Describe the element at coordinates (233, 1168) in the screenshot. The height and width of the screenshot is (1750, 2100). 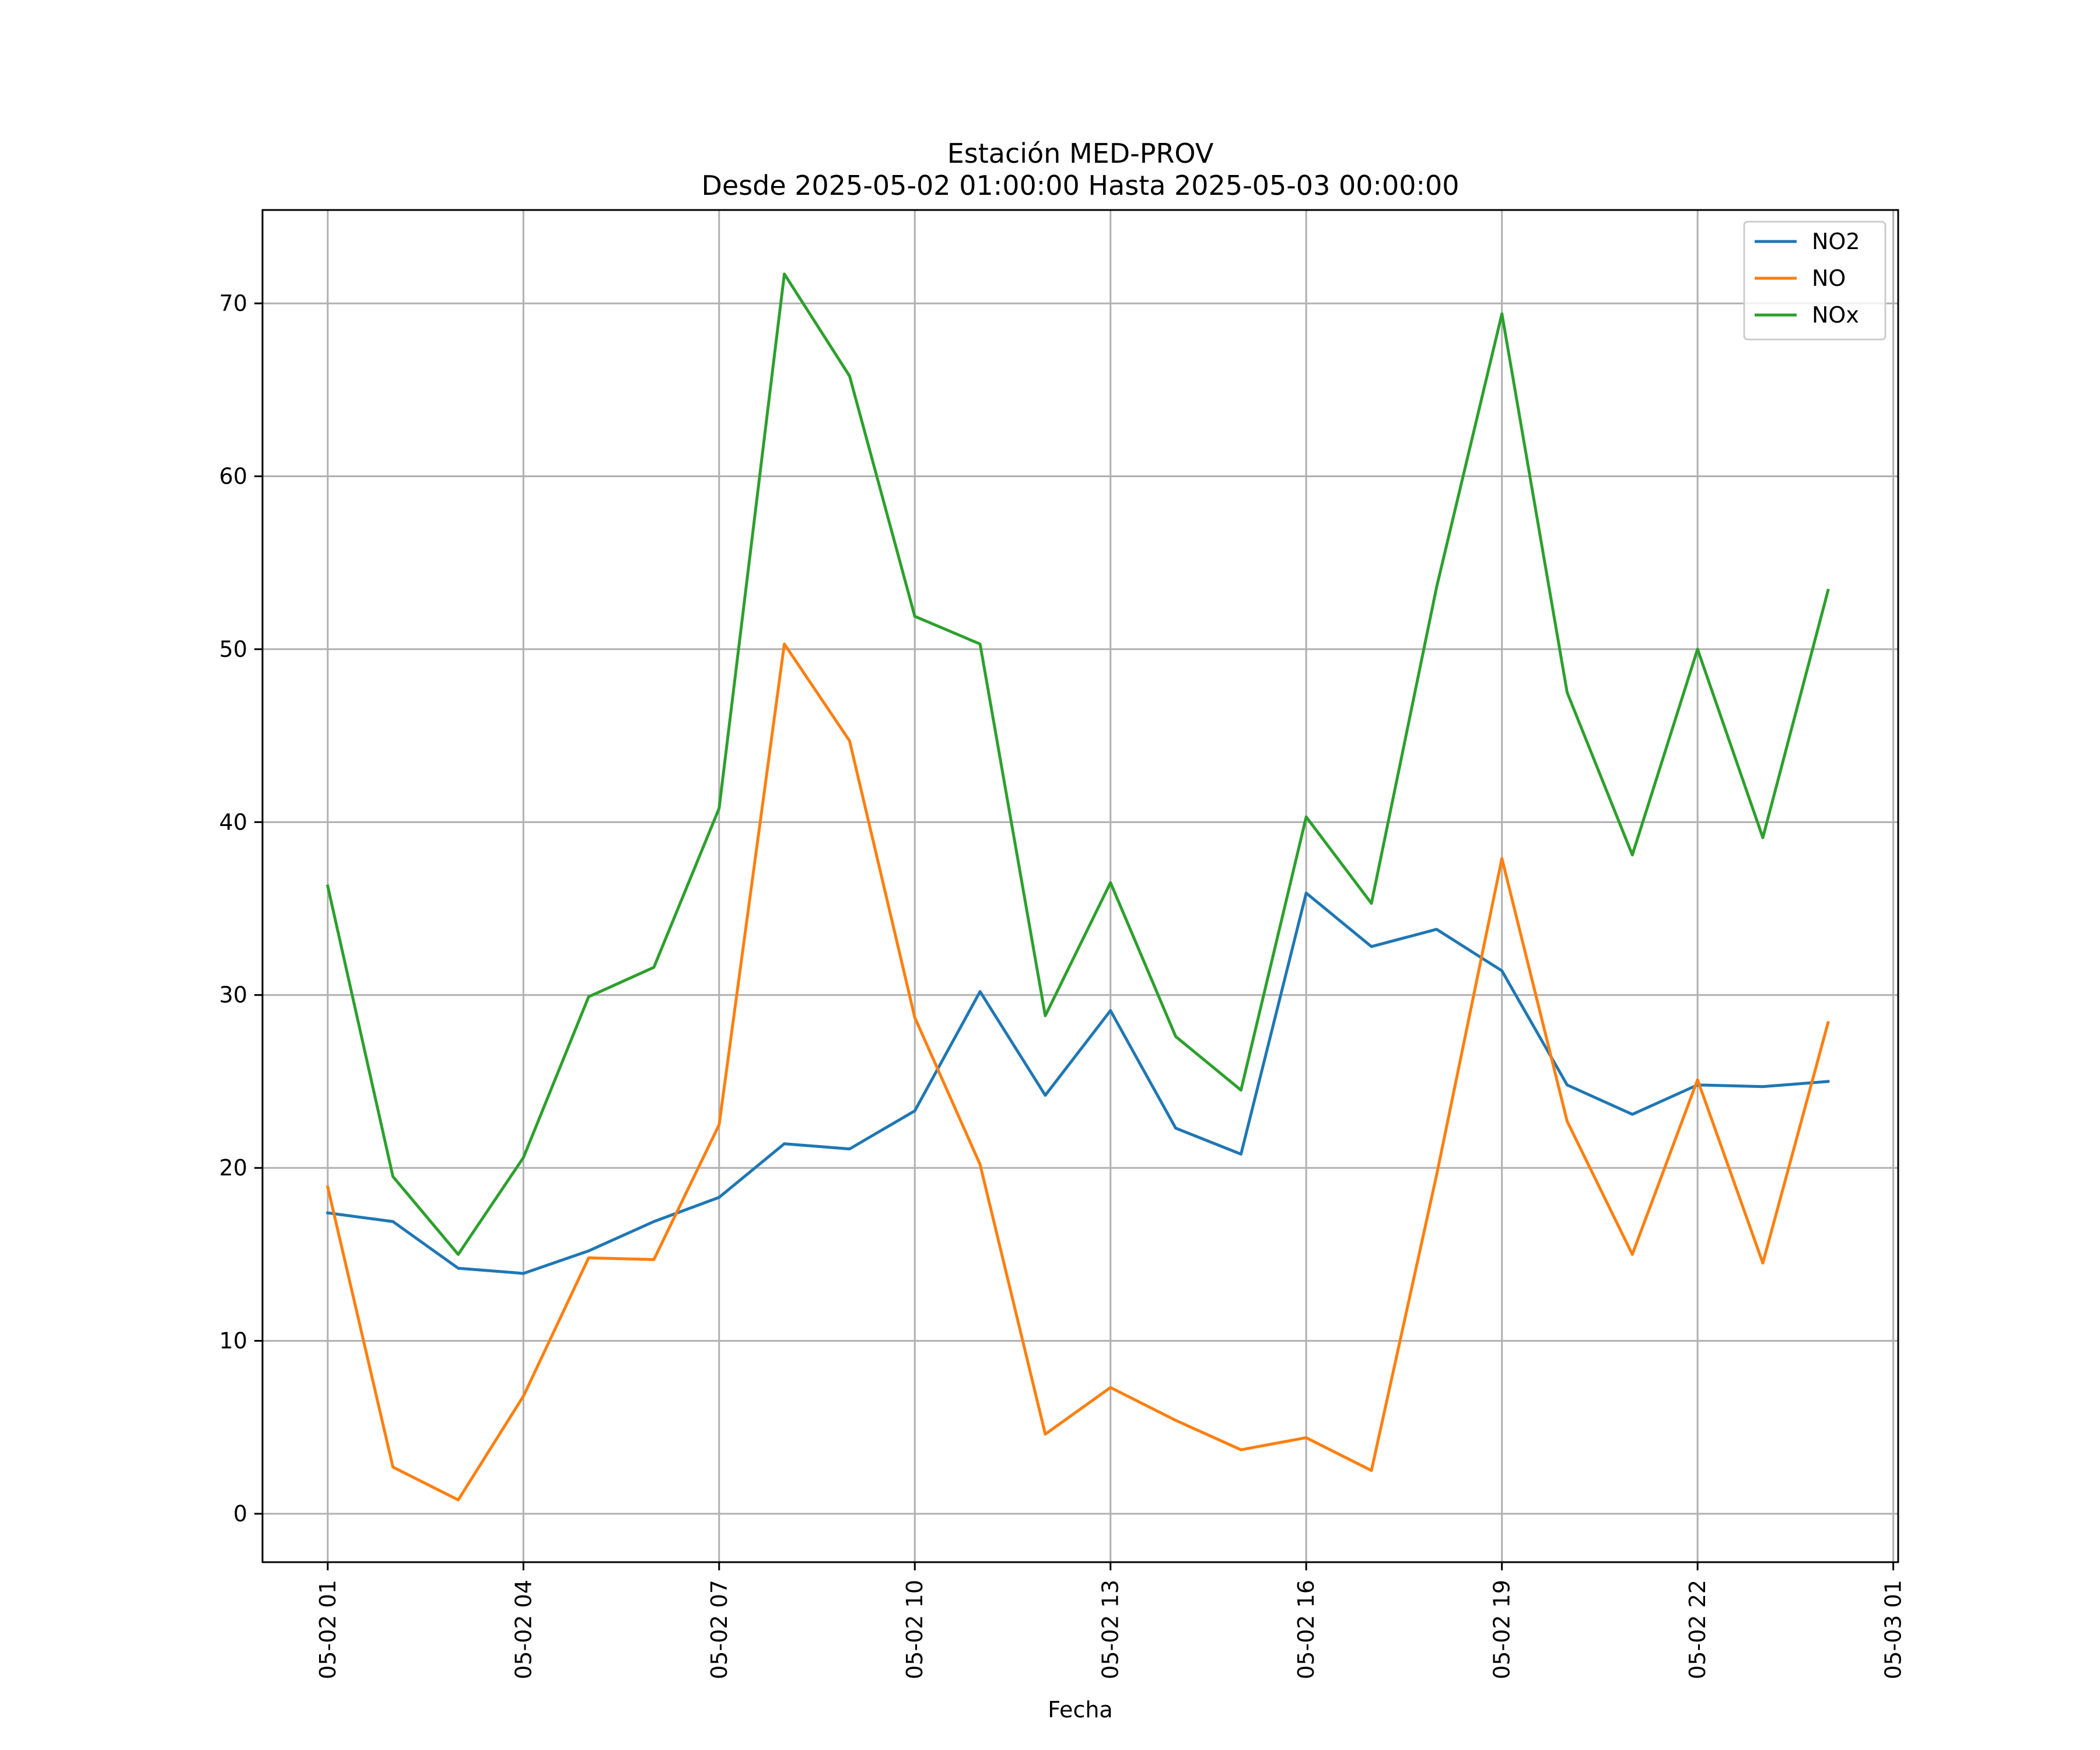
I see `y-tick-label: 20` at that location.